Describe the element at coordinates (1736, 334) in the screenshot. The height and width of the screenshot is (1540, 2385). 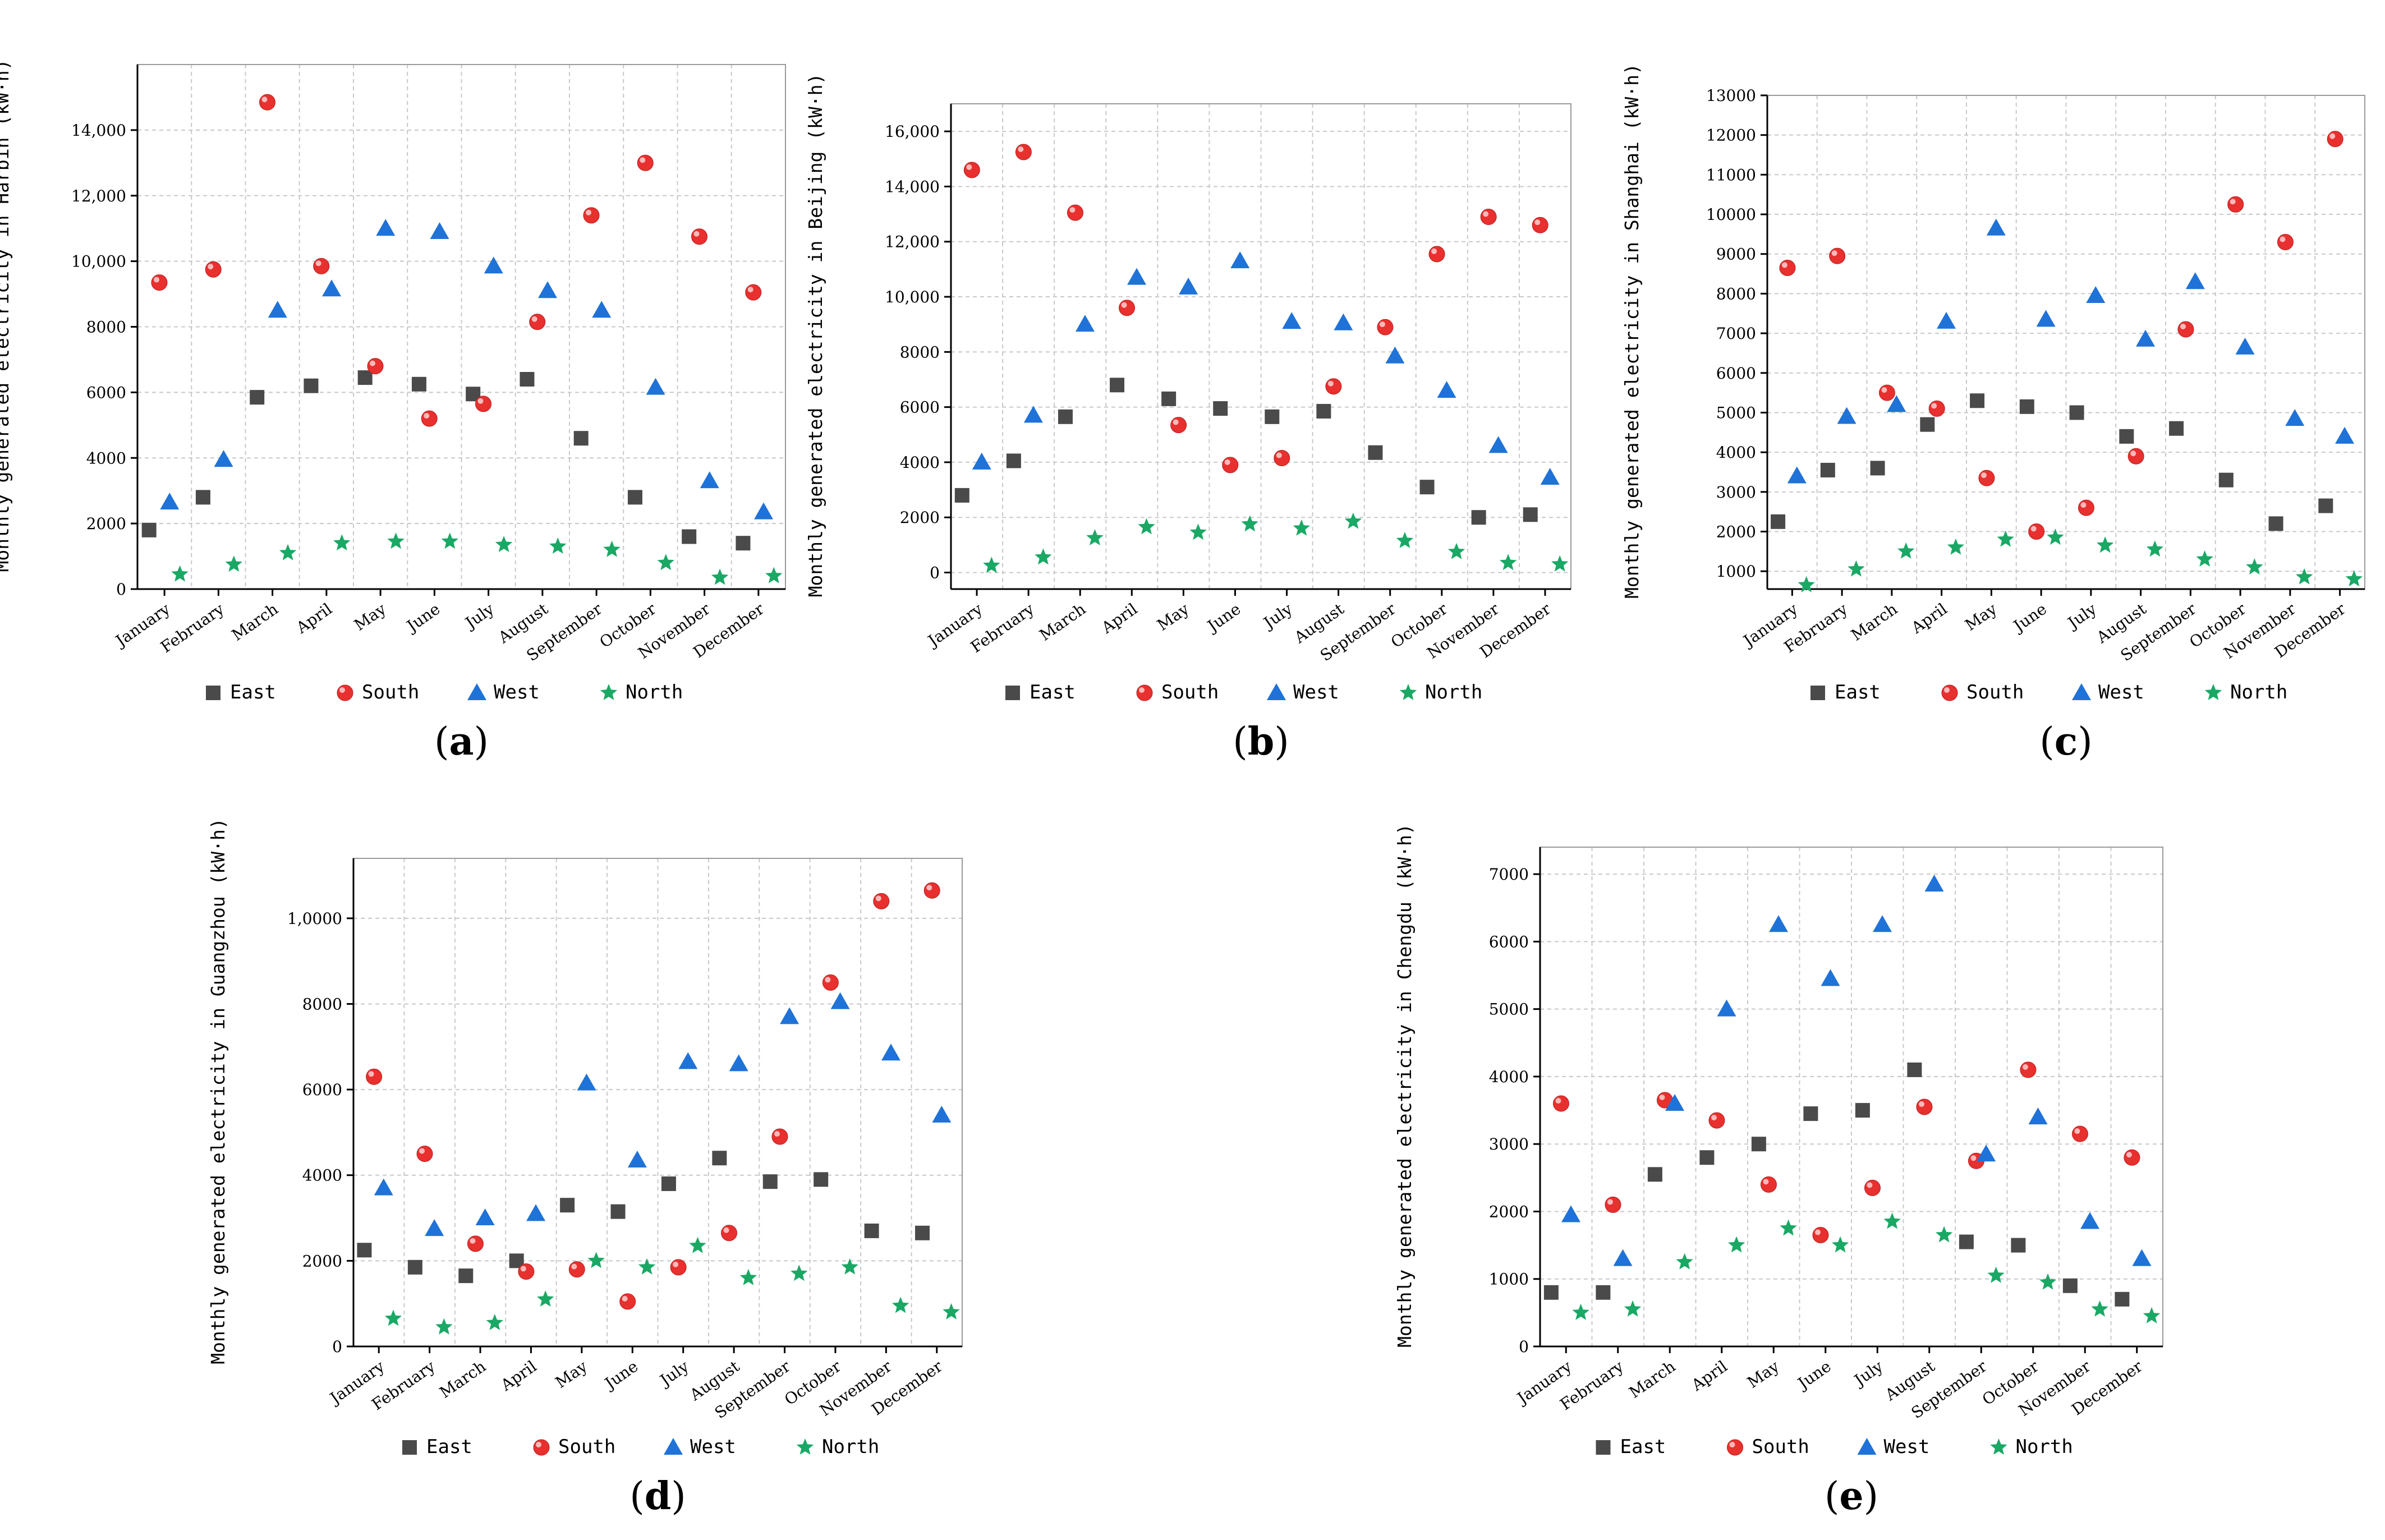
I see `y-tick-label: 7000` at that location.